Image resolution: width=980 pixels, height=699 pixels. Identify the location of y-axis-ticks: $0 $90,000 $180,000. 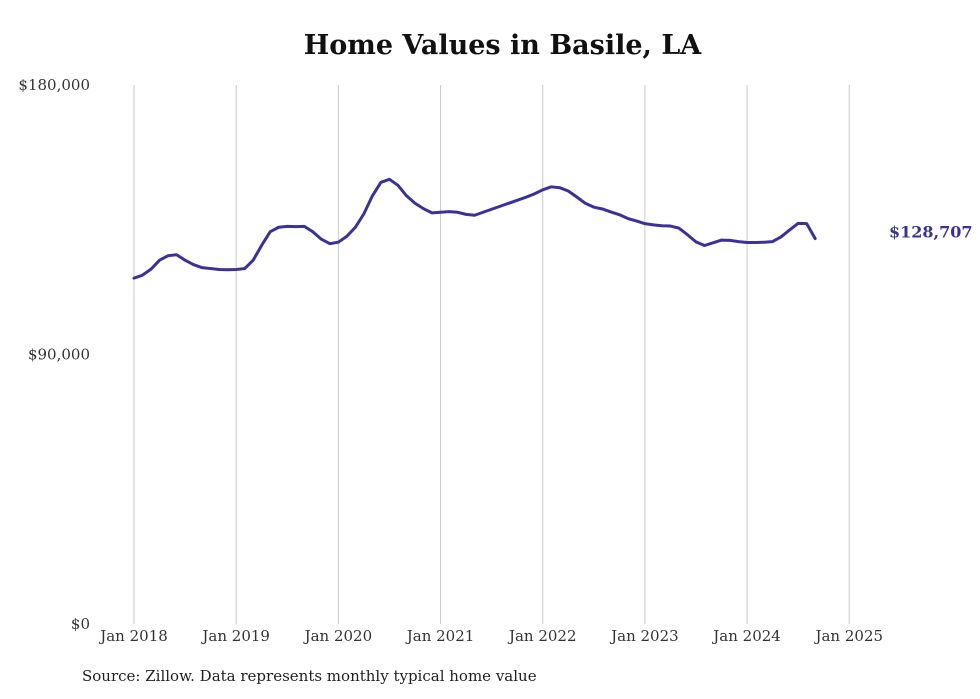
(54, 354).